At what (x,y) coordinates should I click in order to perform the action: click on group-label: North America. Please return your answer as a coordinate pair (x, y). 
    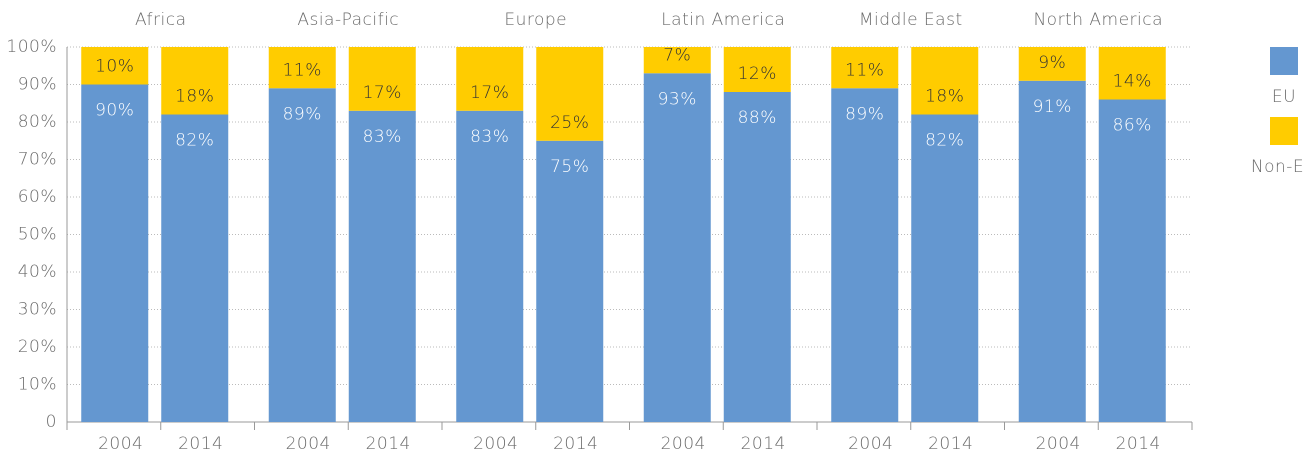
    Looking at the image, I should click on (1098, 20).